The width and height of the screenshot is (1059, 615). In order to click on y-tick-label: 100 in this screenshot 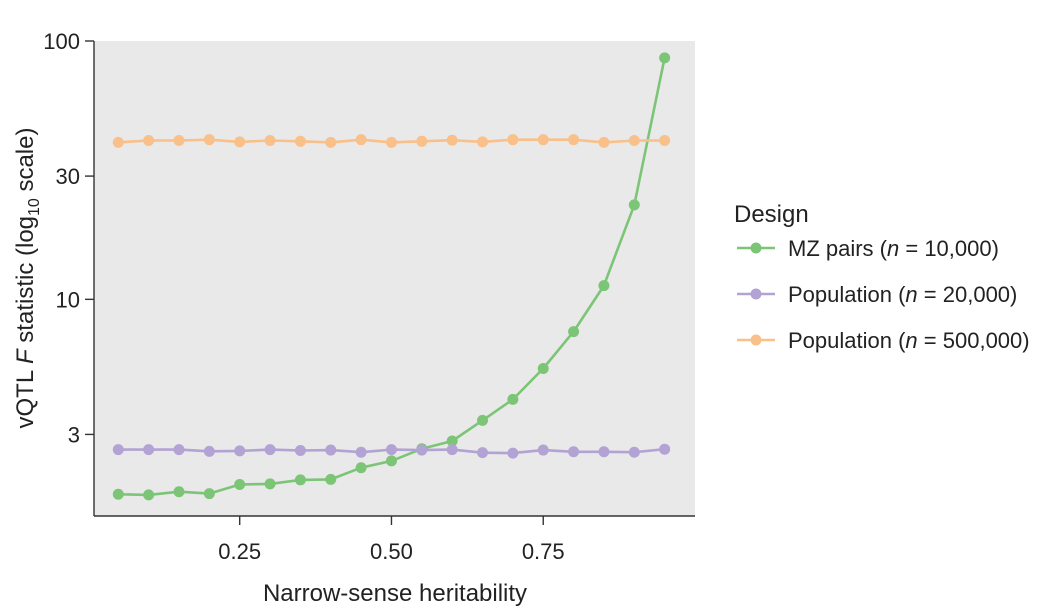, I will do `click(61, 41)`.